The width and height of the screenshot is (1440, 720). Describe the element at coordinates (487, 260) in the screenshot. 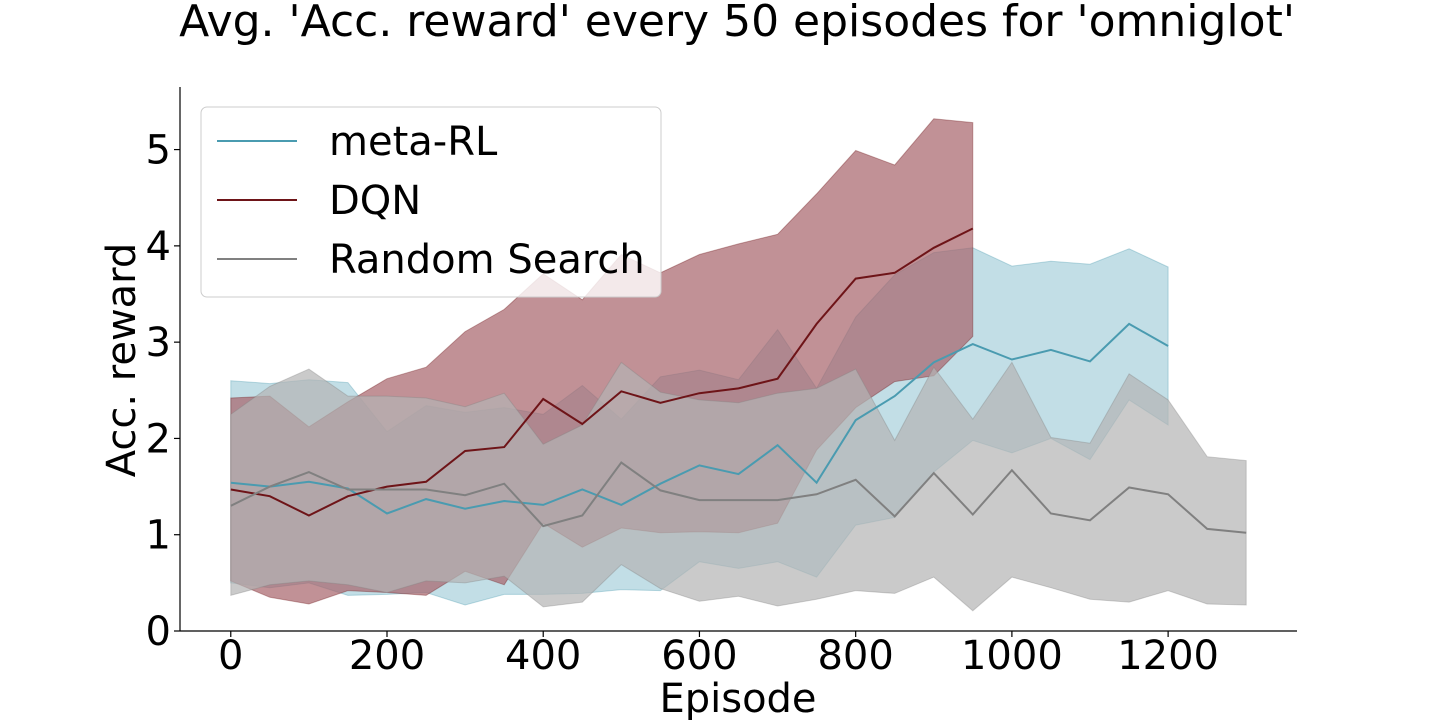

I see `legend-label-random-search: Random Search` at that location.